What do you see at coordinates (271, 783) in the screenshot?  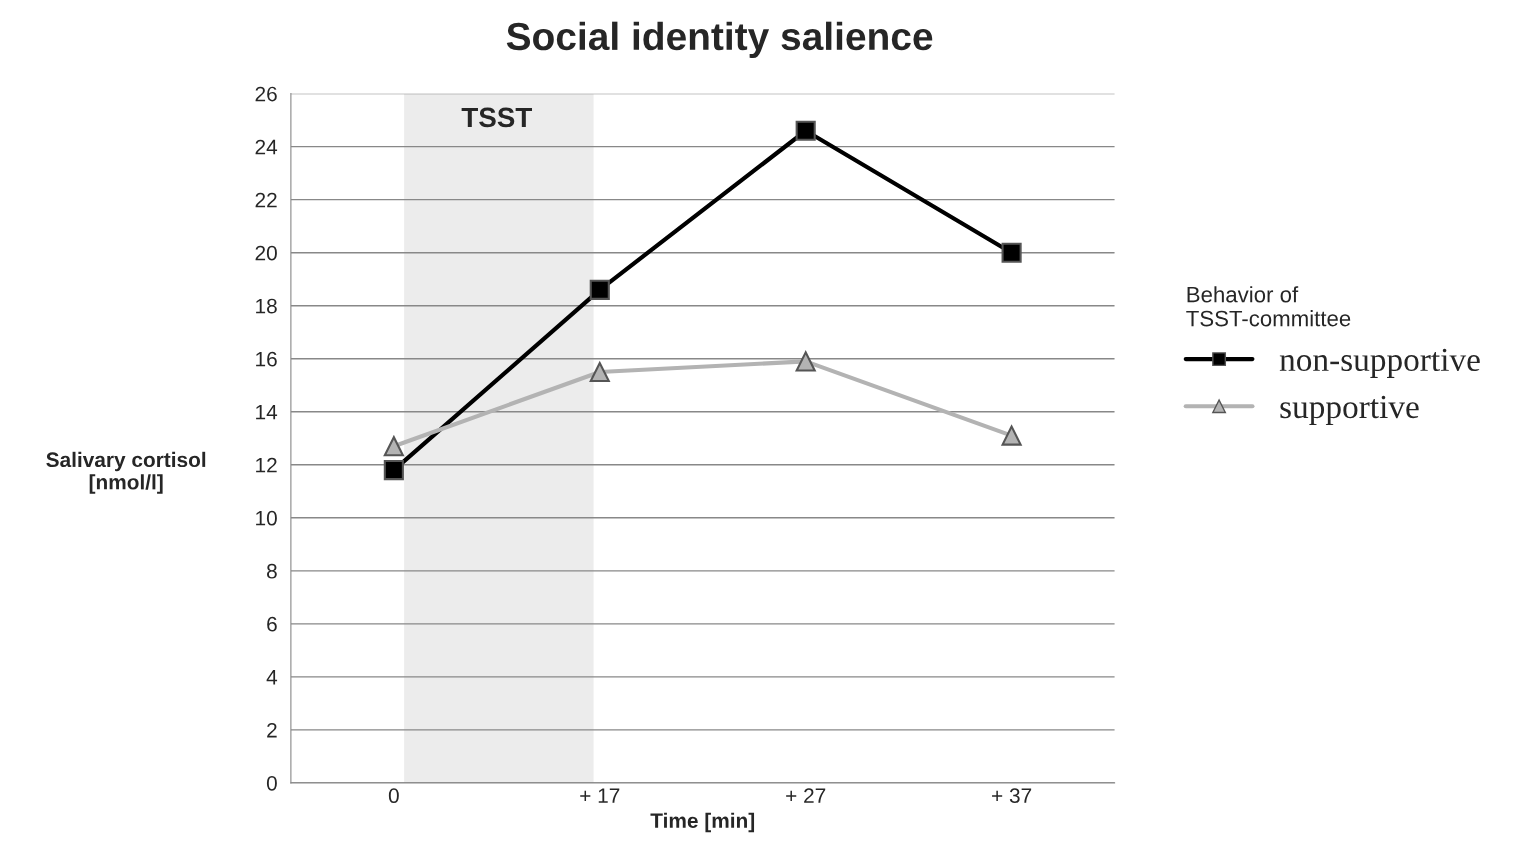 I see `y-tick-label: 0` at bounding box center [271, 783].